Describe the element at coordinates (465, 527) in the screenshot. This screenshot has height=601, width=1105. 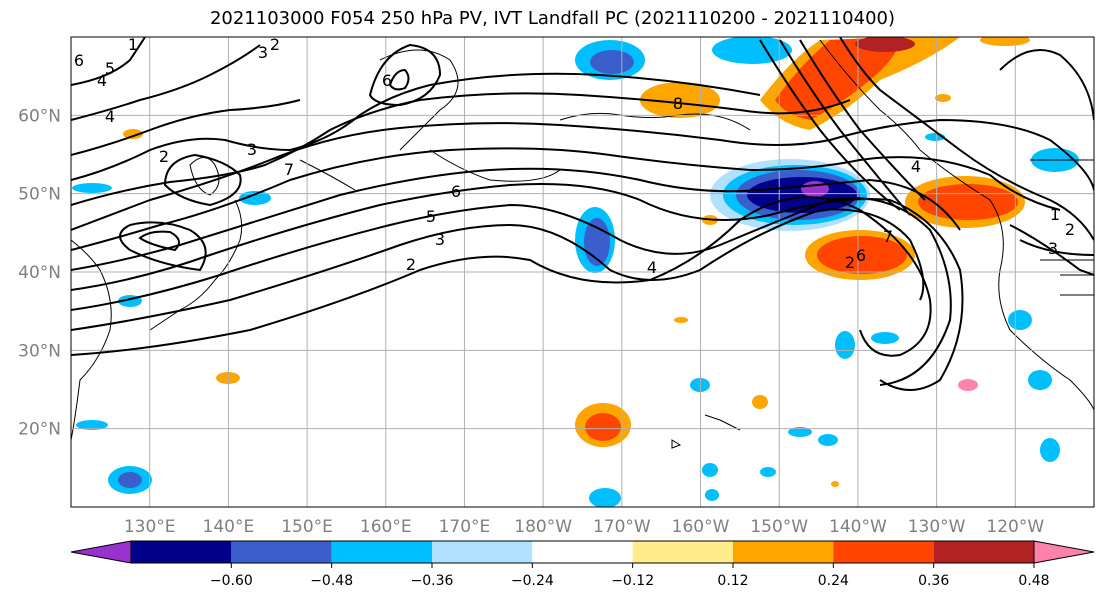
I see `longitude-label: 170°E` at that location.